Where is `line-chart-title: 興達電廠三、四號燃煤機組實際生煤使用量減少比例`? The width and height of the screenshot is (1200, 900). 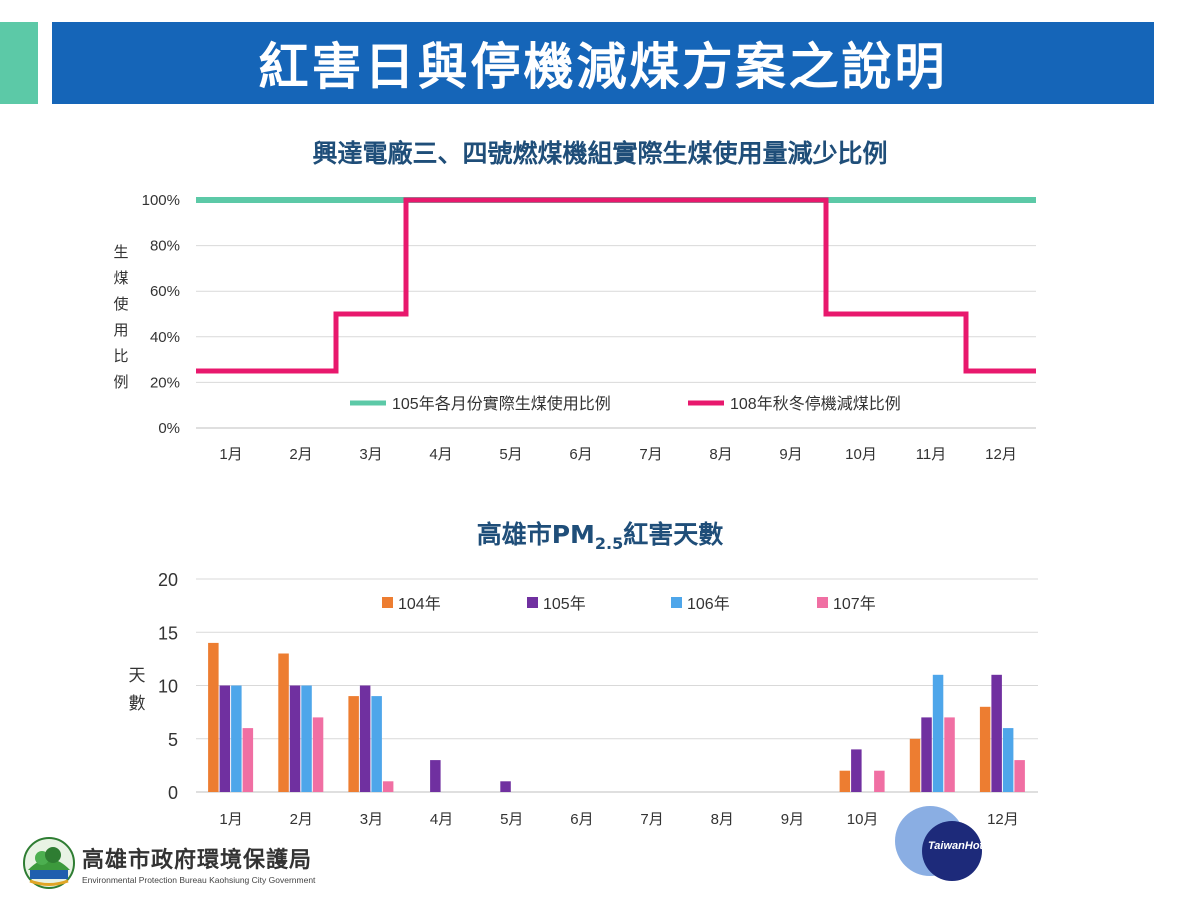 line-chart-title: 興達電廠三、四號燃煤機組實際生煤使用量減少比例 is located at coordinates (600, 153).